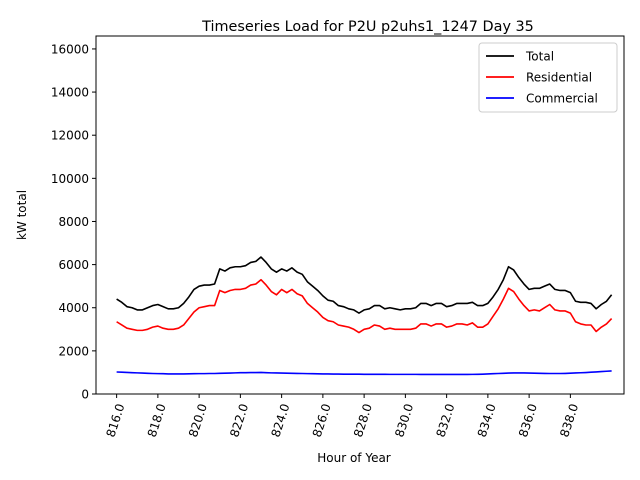 Image resolution: width=640 pixels, height=480 pixels. What do you see at coordinates (73, 308) in the screenshot?
I see `y-tick-label: 4000` at bounding box center [73, 308].